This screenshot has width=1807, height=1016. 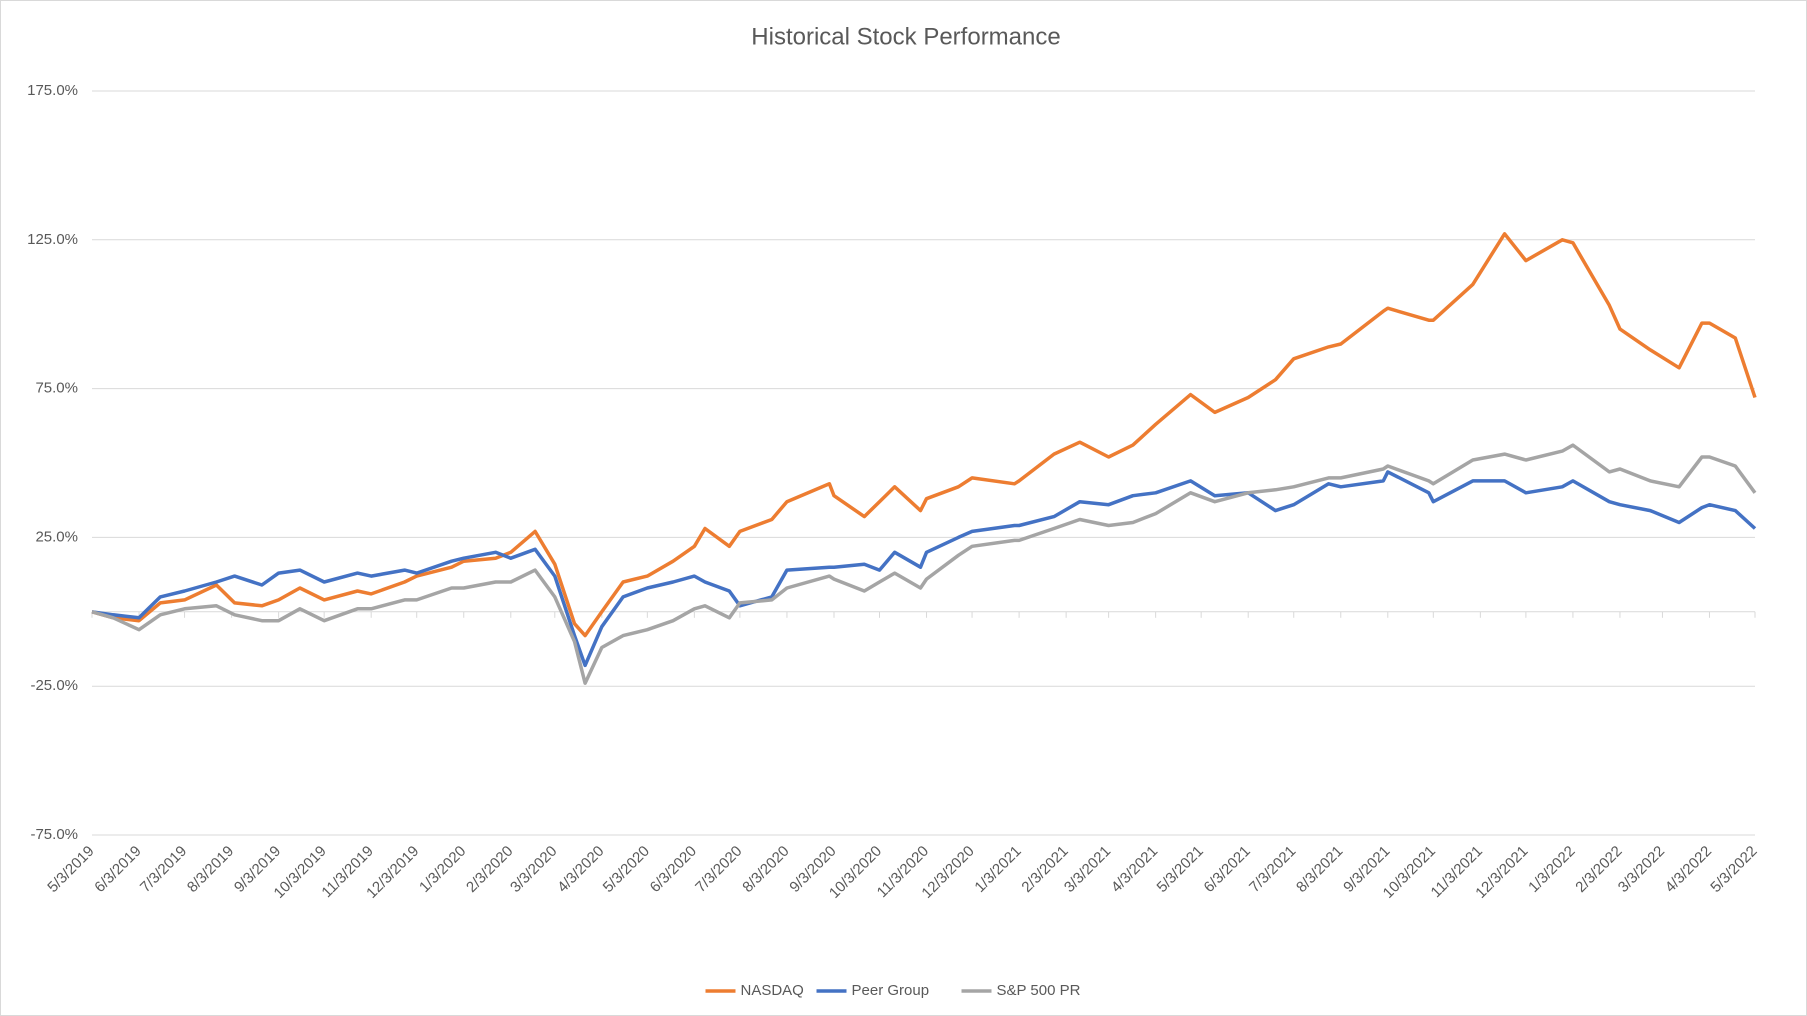 I want to click on y-tick-label: 175.0%, so click(x=52, y=90).